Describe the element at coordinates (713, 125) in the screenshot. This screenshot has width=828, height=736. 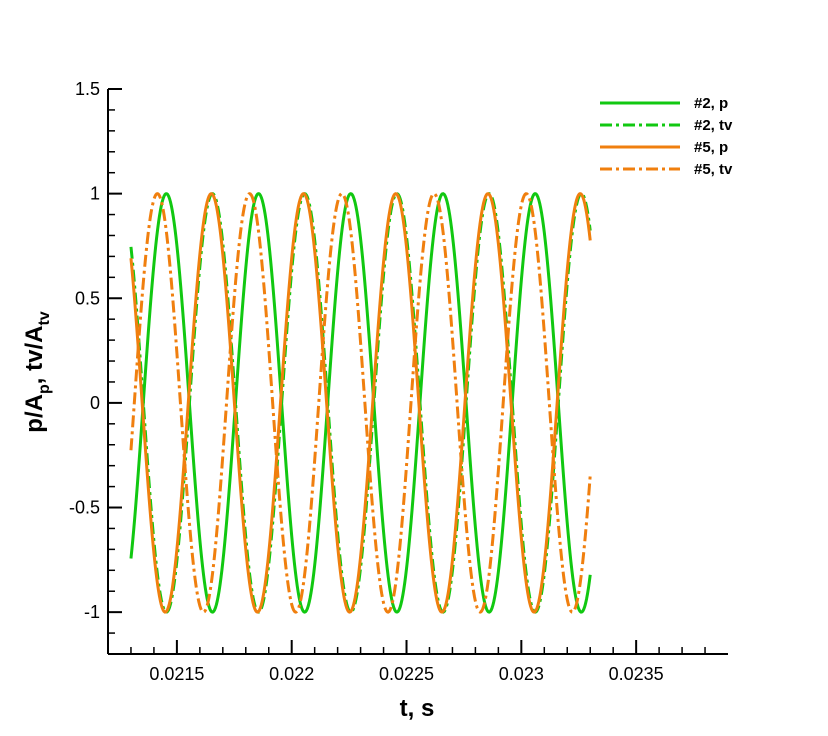
I see `legend-label-2: #2, tv` at that location.